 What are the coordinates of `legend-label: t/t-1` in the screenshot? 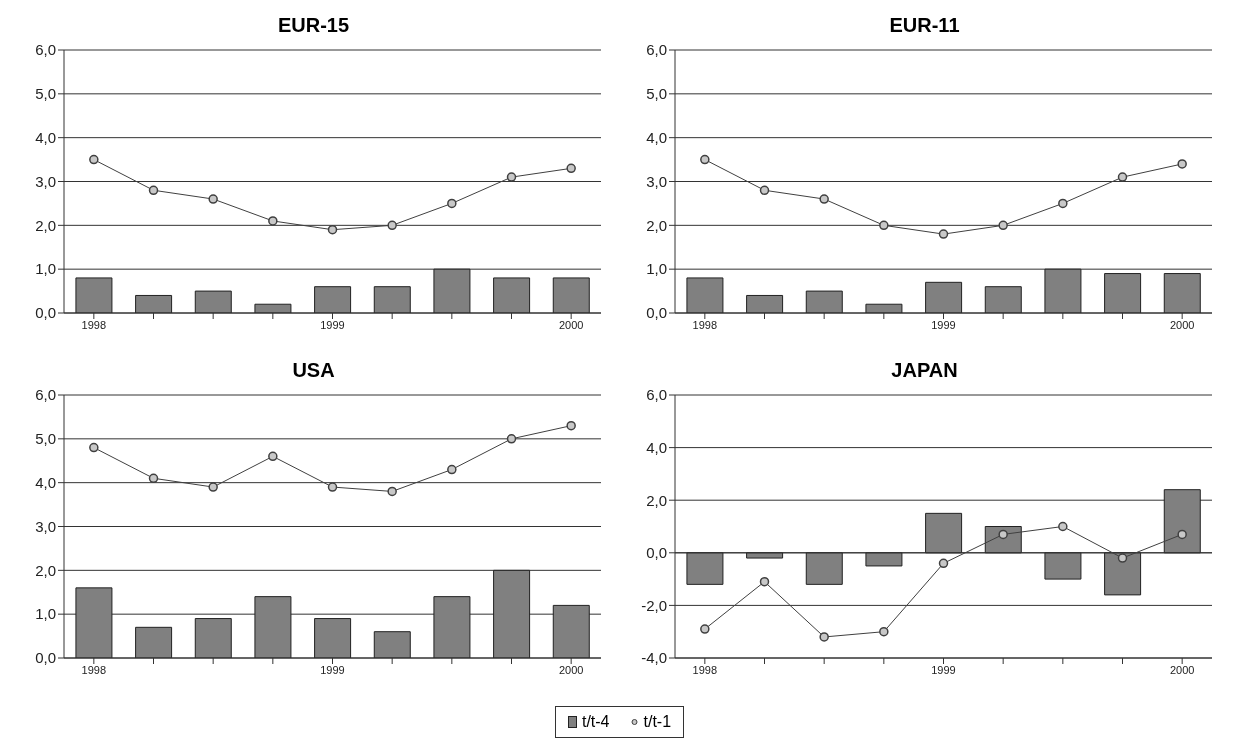 It's located at (657, 722).